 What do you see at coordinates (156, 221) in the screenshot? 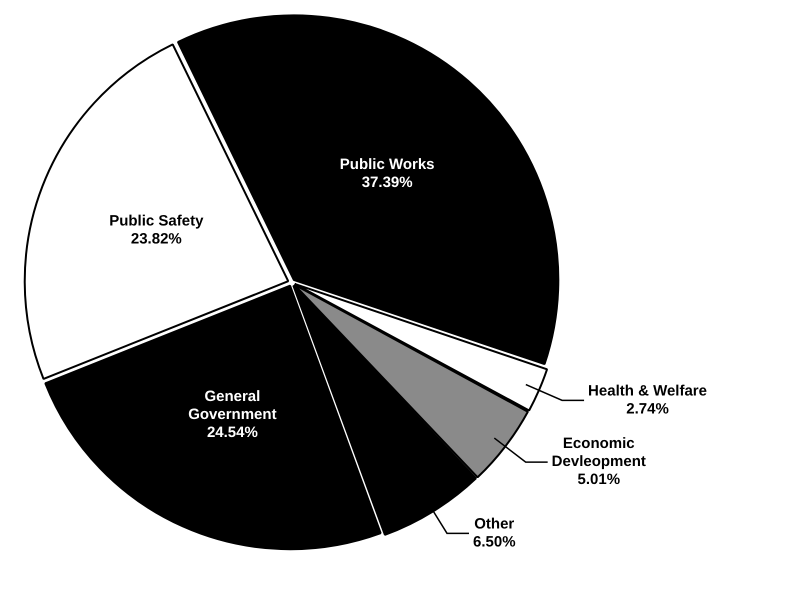
I see `slice-label: Public Safety` at bounding box center [156, 221].